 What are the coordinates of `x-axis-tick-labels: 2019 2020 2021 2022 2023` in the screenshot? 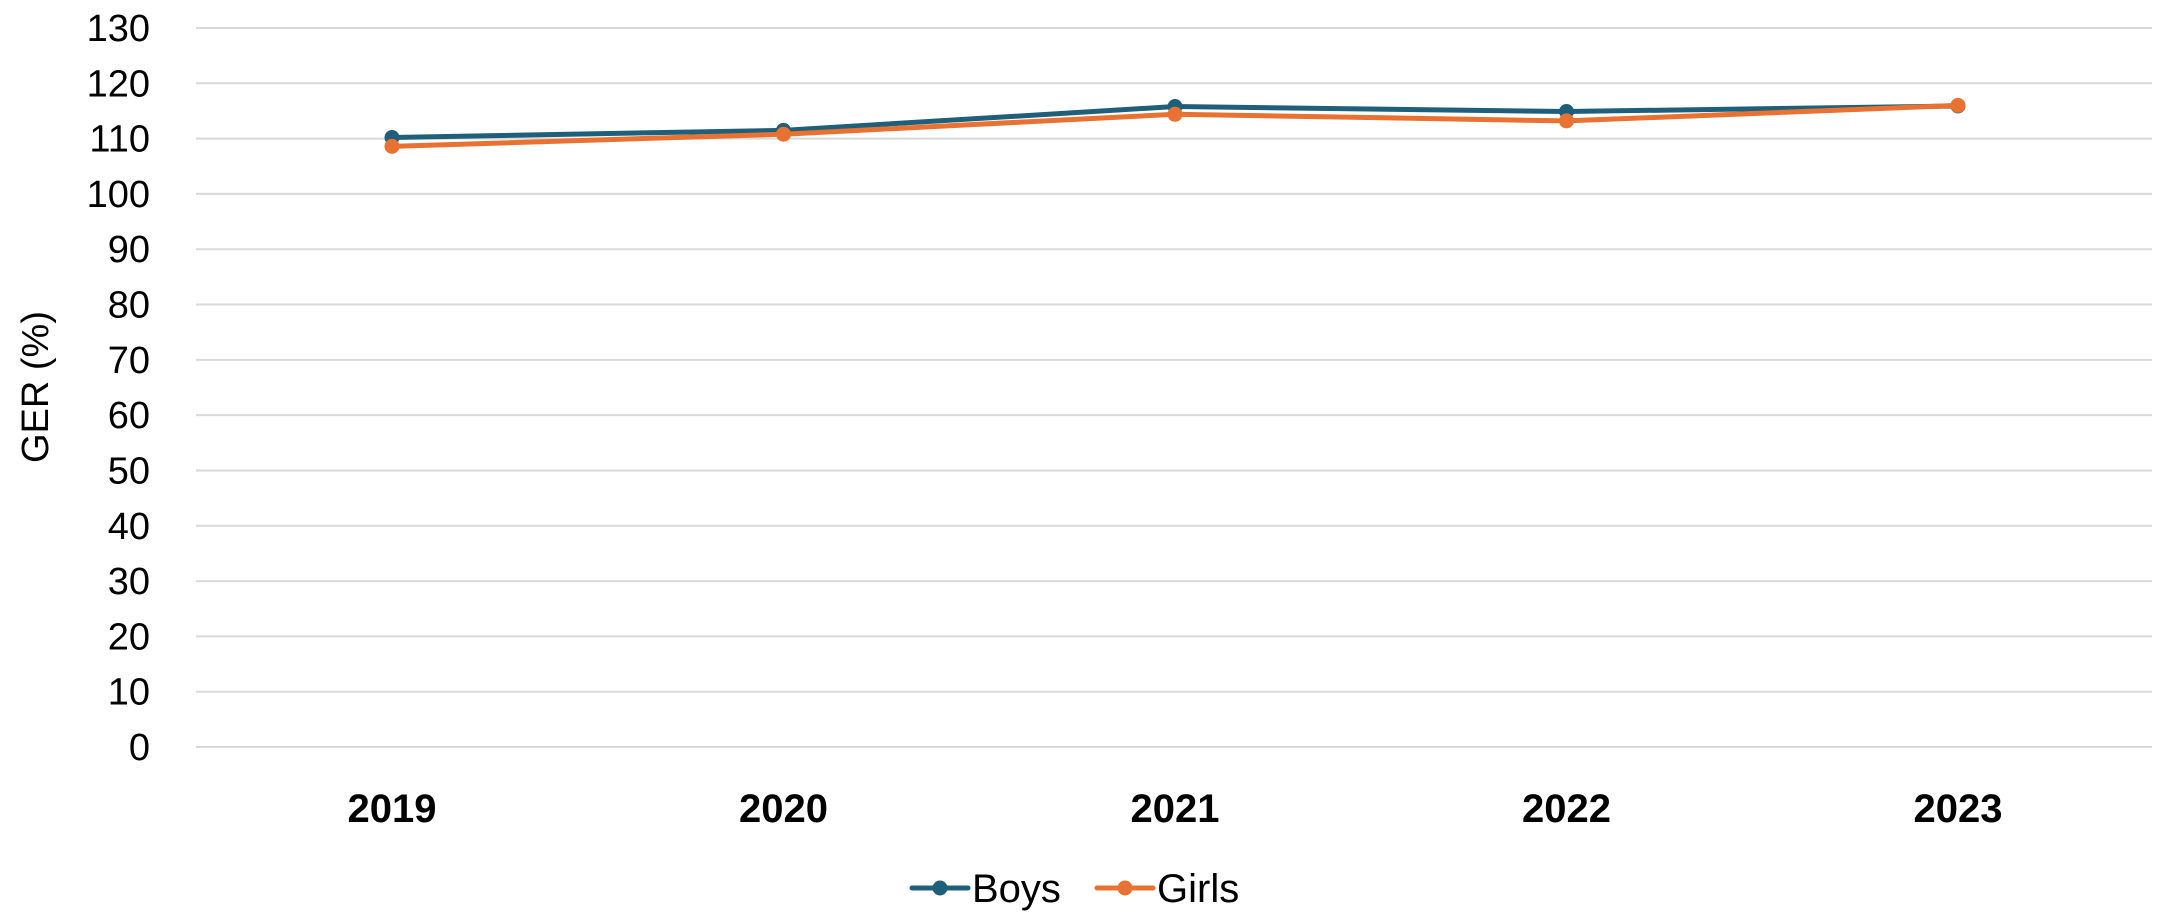 It's located at (1175, 809).